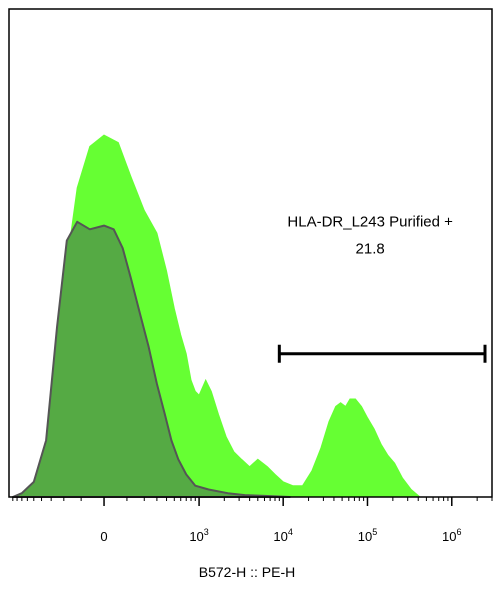  I want to click on x-tick-label: 10⁵, so click(367, 535).